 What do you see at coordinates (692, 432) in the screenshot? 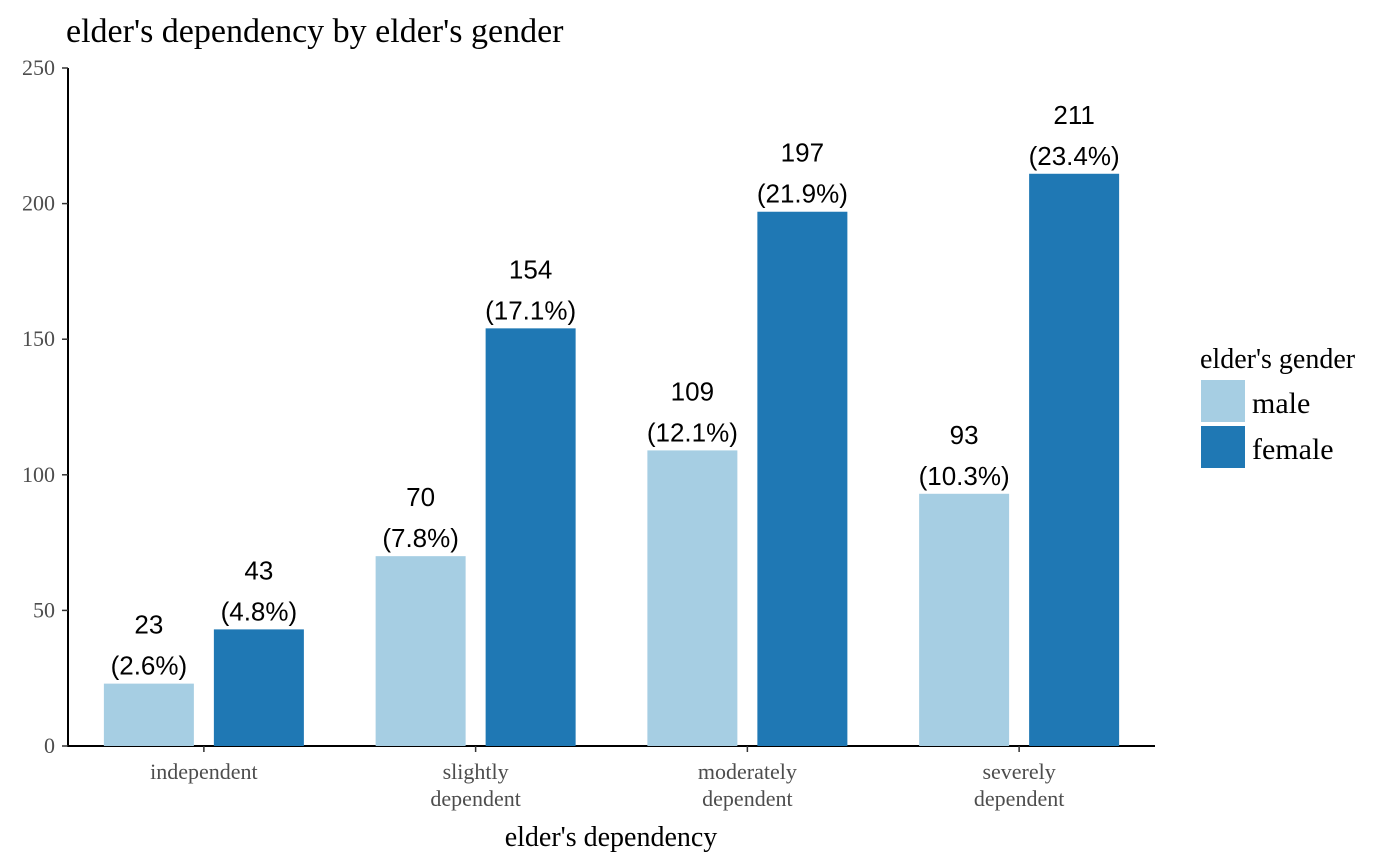
I see `bar-percent-label: (12.1%)` at bounding box center [692, 432].